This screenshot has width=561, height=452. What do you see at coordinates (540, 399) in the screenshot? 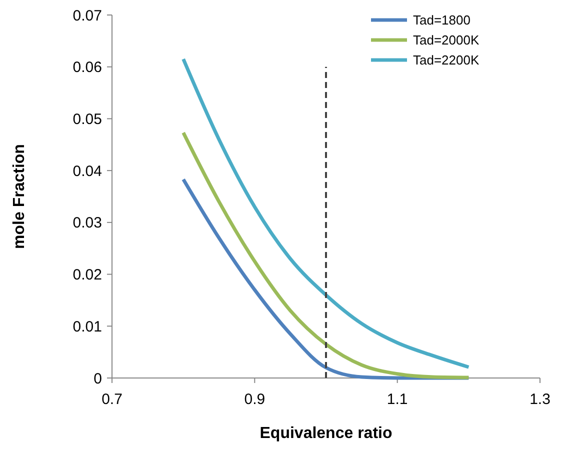
I see `x-tick-label: 1.3` at bounding box center [540, 399].